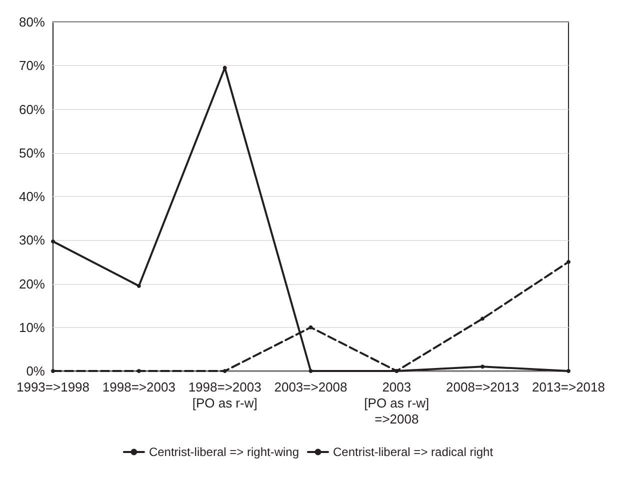 The width and height of the screenshot is (617, 479). What do you see at coordinates (53, 387) in the screenshot?
I see `x-tick-label: 1993=>1998` at bounding box center [53, 387].